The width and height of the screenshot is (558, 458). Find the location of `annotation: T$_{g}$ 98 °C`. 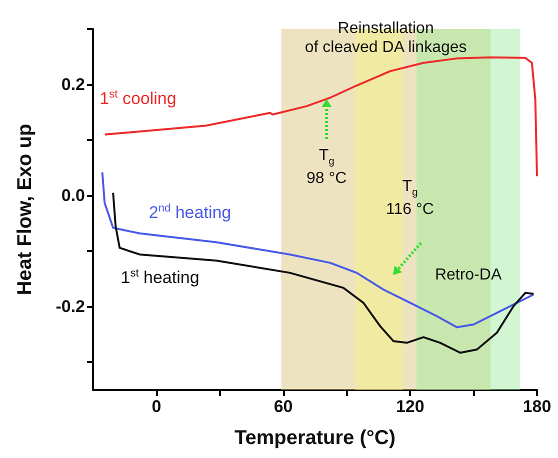

annotation: T$_{g}$ 98 °C is located at coordinates (326, 167).